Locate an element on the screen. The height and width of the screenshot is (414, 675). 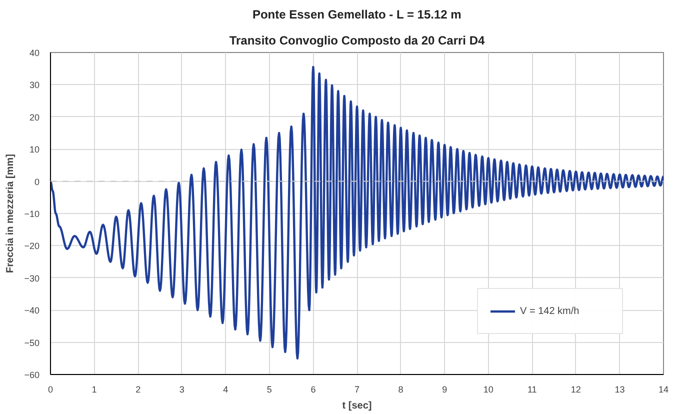
x-tick-label: 3 is located at coordinates (181, 389).